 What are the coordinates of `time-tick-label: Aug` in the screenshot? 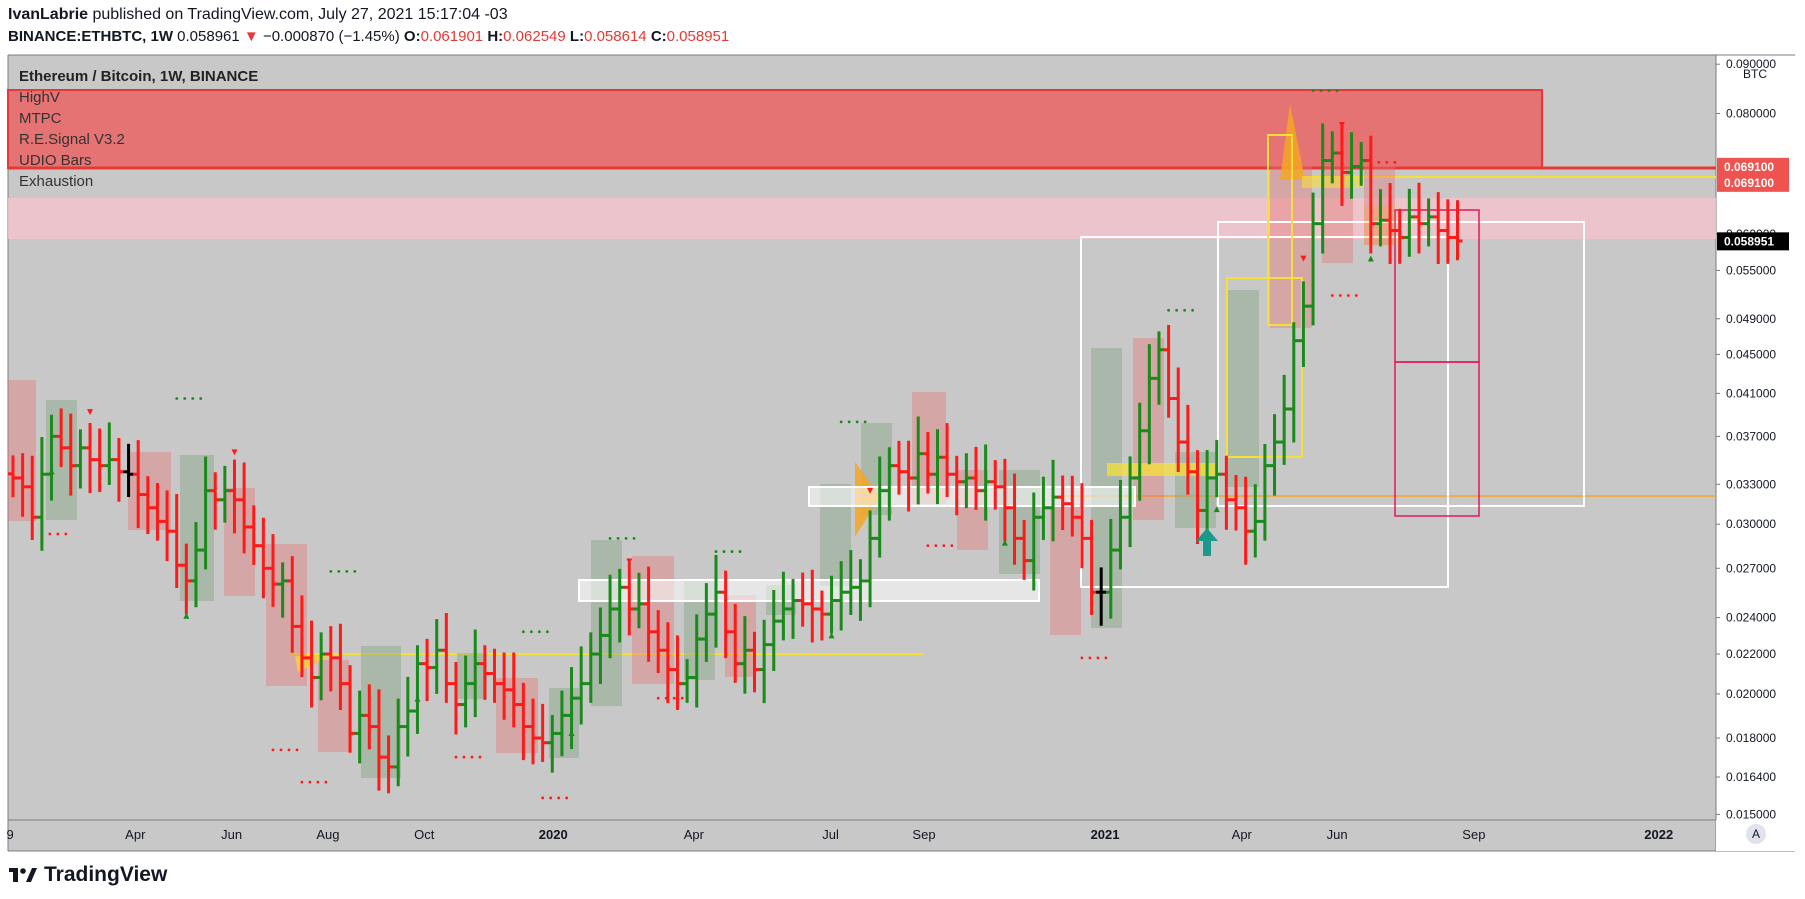 It's located at (327, 834).